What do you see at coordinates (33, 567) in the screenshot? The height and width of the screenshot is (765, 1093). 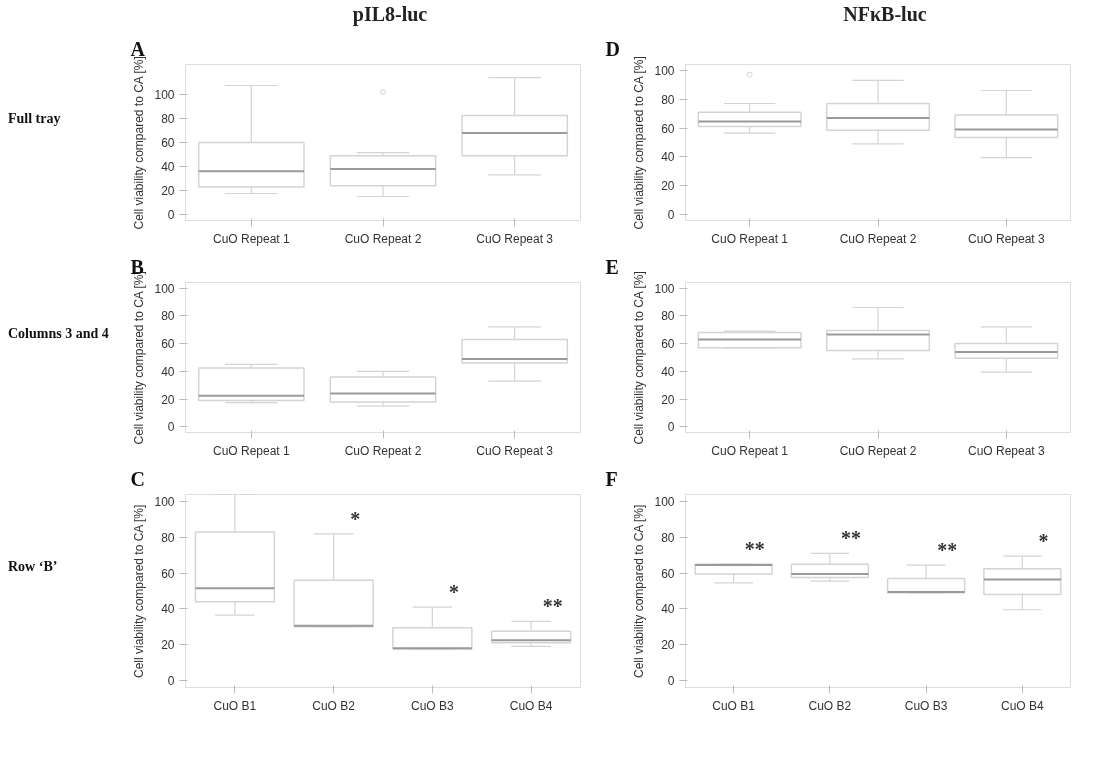 I see `text: Row ‘B’` at bounding box center [33, 567].